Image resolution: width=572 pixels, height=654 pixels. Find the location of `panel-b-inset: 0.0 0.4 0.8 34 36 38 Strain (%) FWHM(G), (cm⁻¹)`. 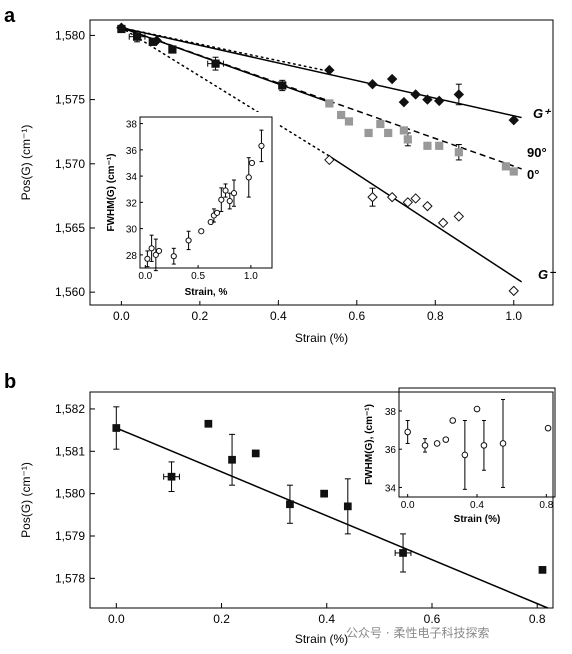

panel-b-inset: 0.0 0.4 0.8 34 36 38 Strain (%) FWHM(G), (cm⁻¹) is located at coordinates (460, 456).